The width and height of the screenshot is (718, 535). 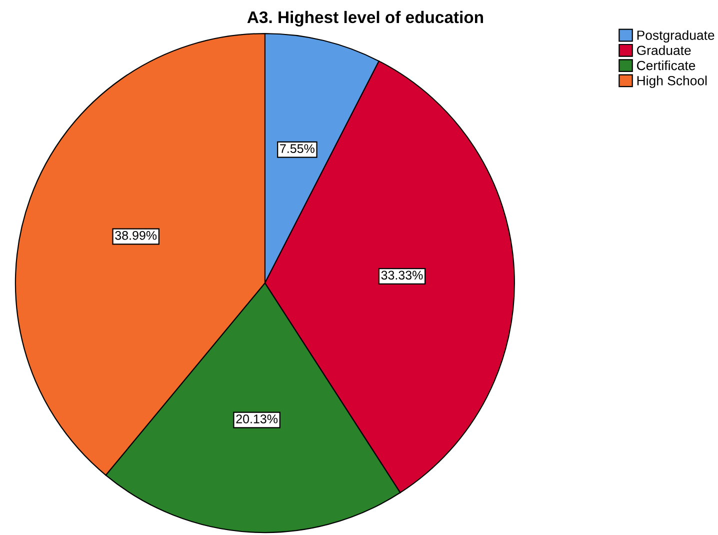 What do you see at coordinates (257, 419) in the screenshot?
I see `data-label: 20.13%` at bounding box center [257, 419].